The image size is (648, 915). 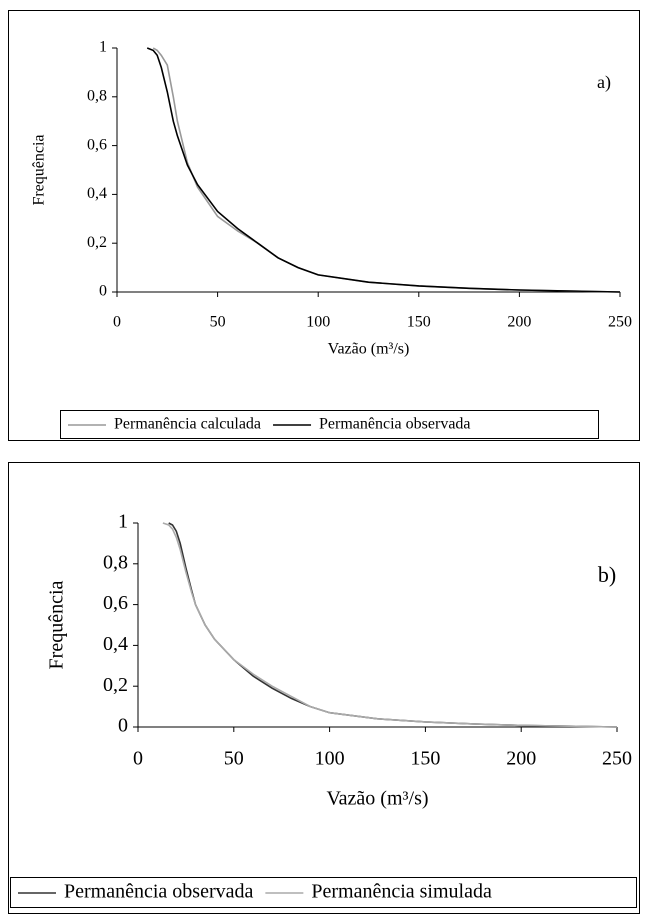 I want to click on annotation: b), so click(x=607, y=574).